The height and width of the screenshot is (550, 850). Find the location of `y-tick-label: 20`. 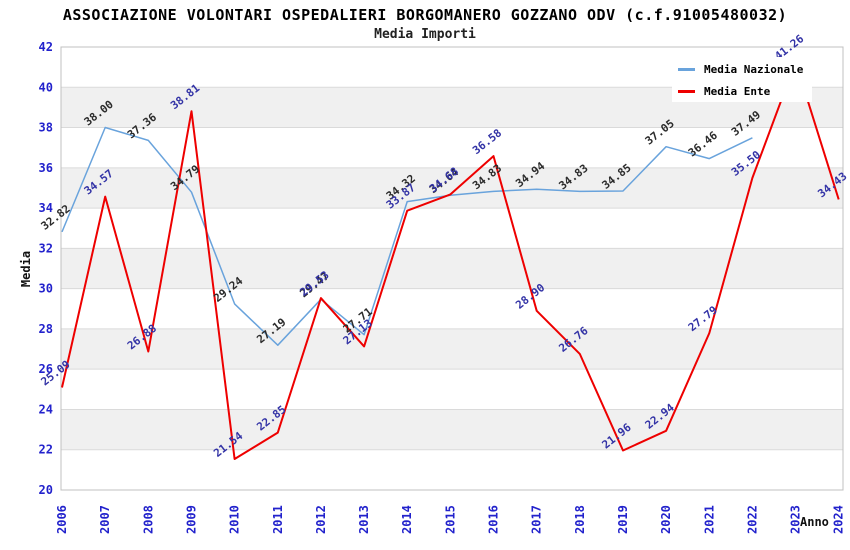

y-tick-label: 20 is located at coordinates (46, 490).